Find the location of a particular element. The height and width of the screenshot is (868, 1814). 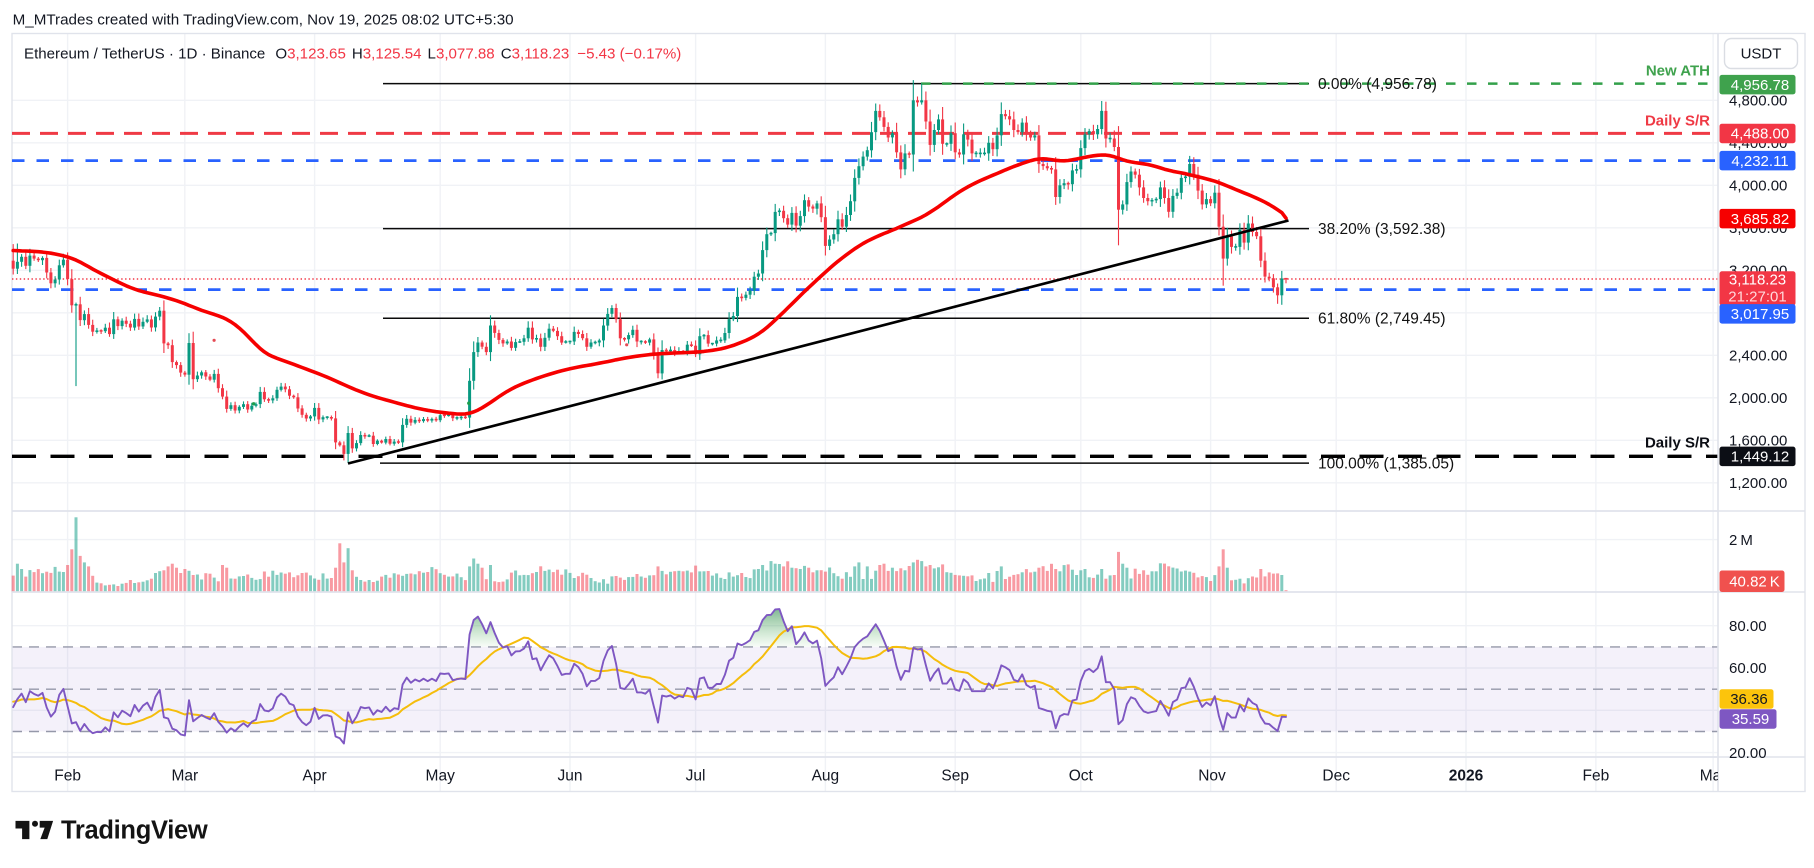

svg-text: Sep is located at coordinates (955, 776).